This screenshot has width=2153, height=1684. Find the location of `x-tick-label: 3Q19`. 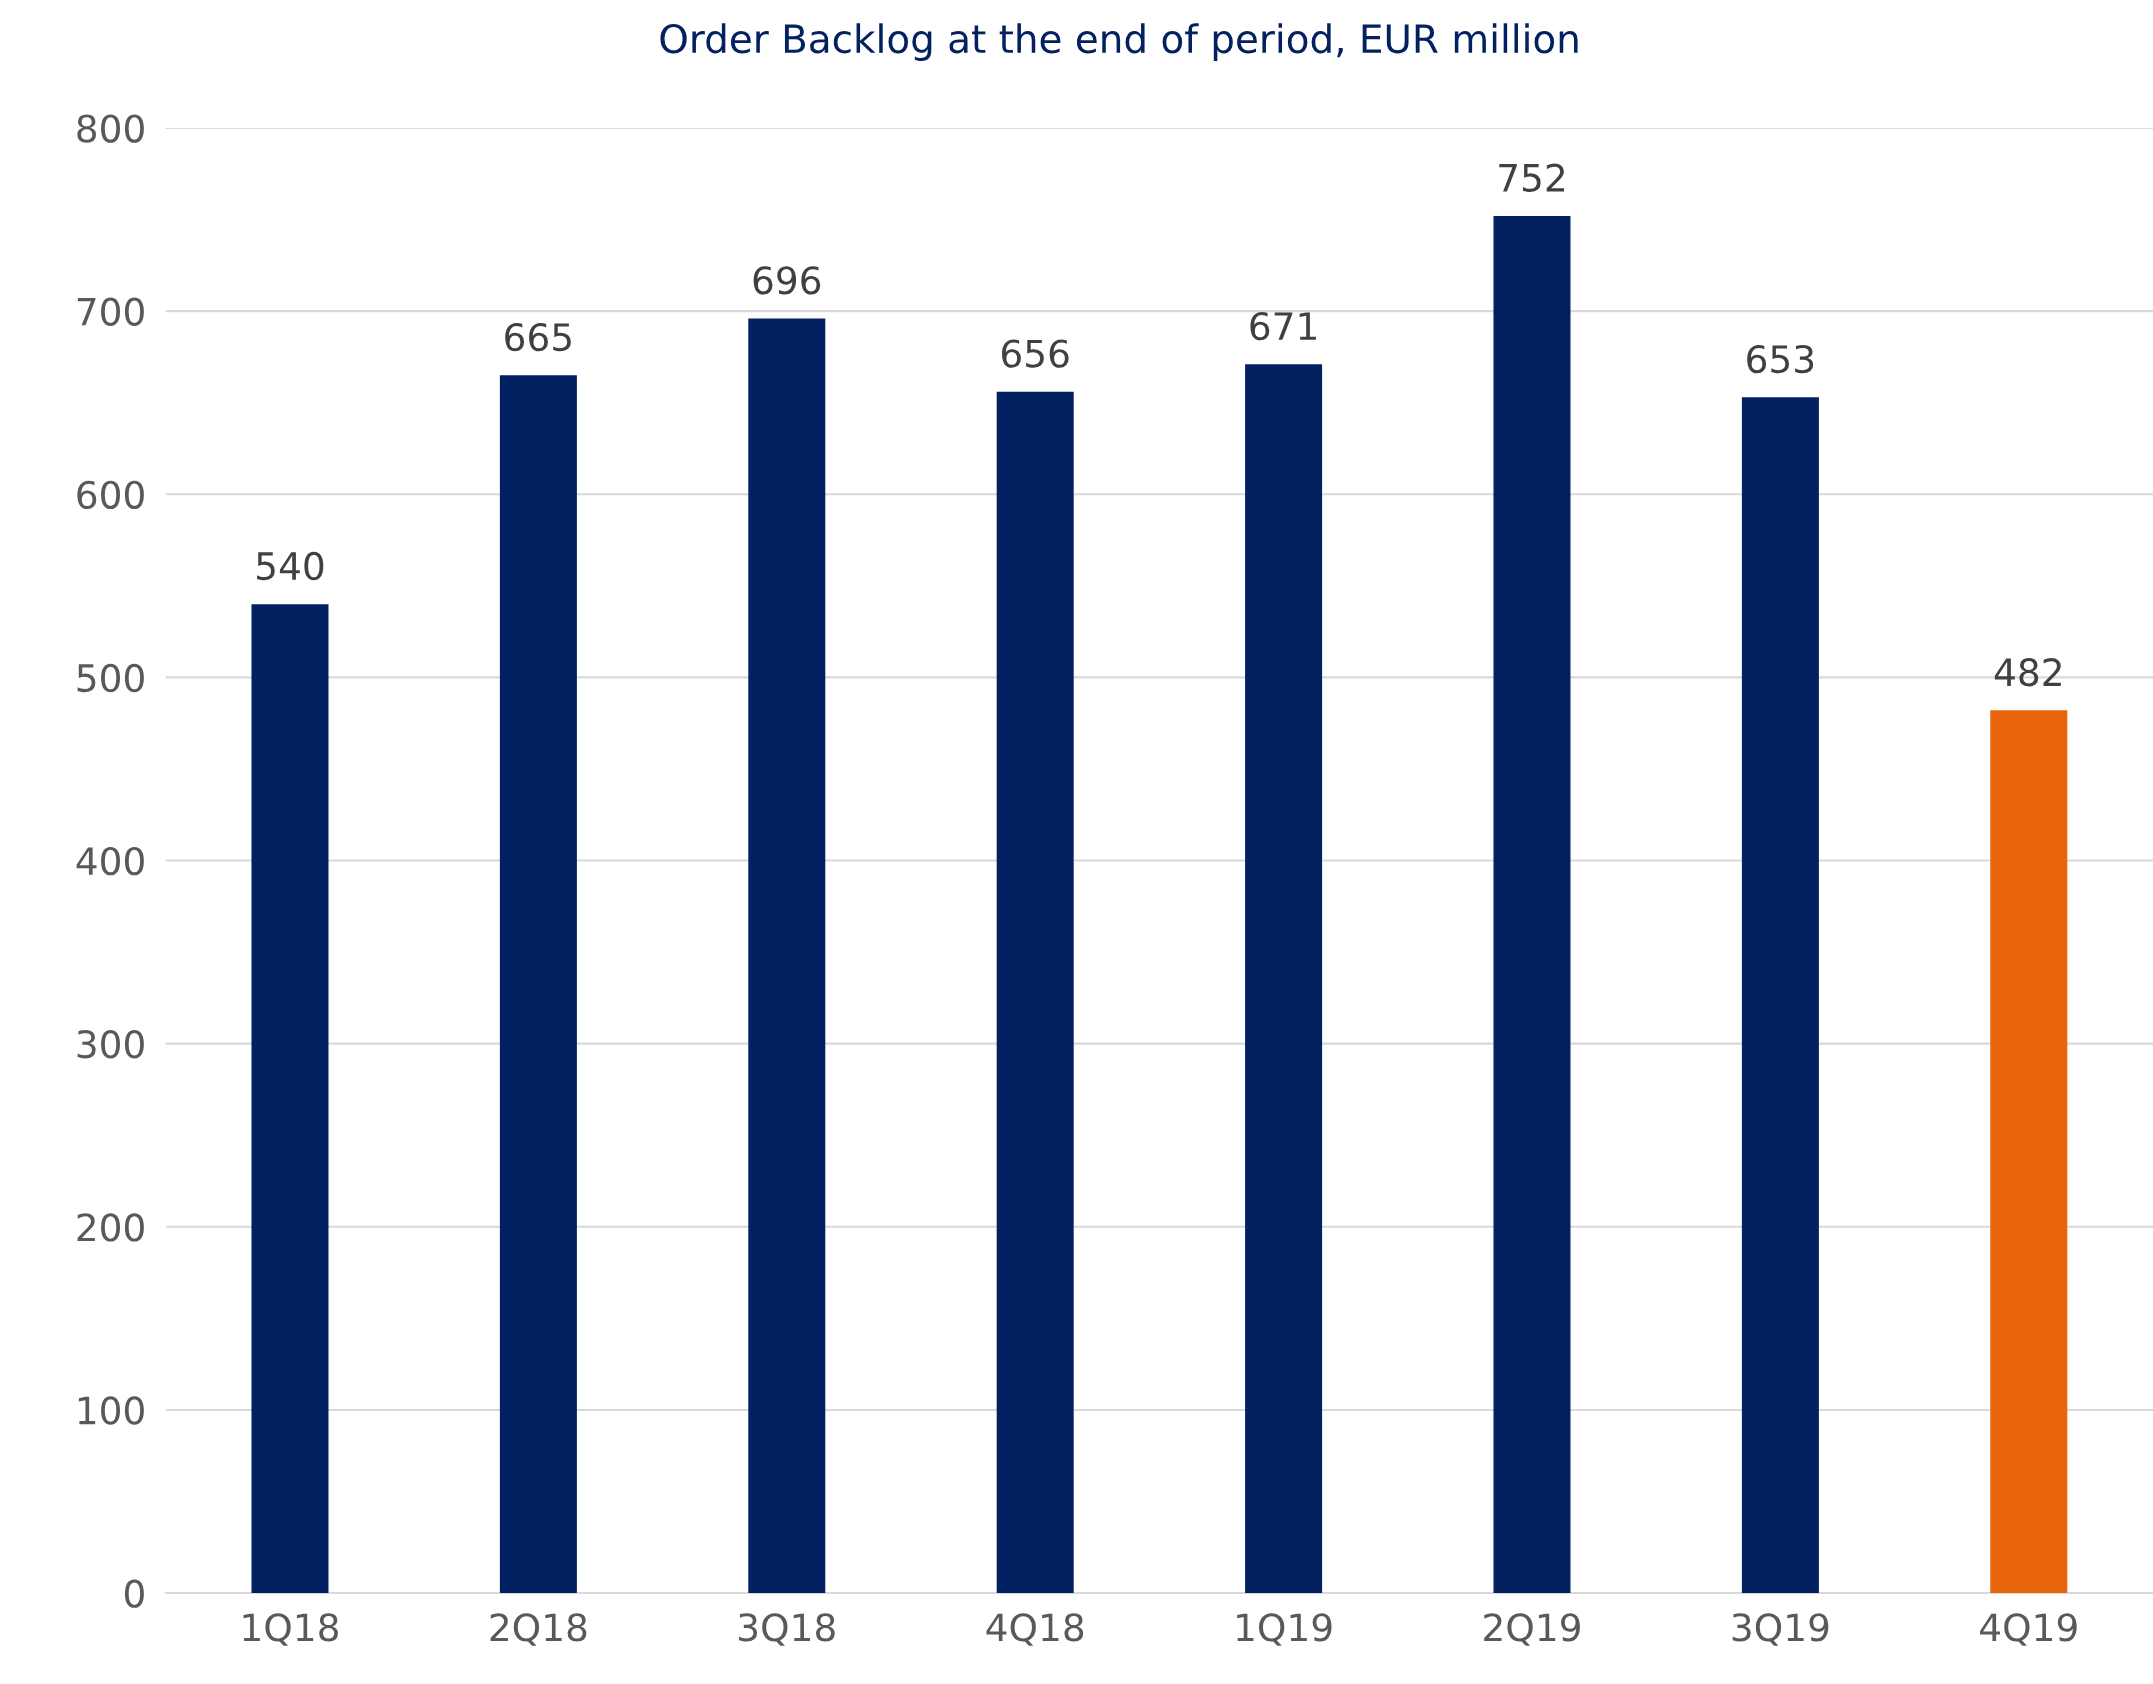

x-tick-label: 3Q19 is located at coordinates (1780, 1629).